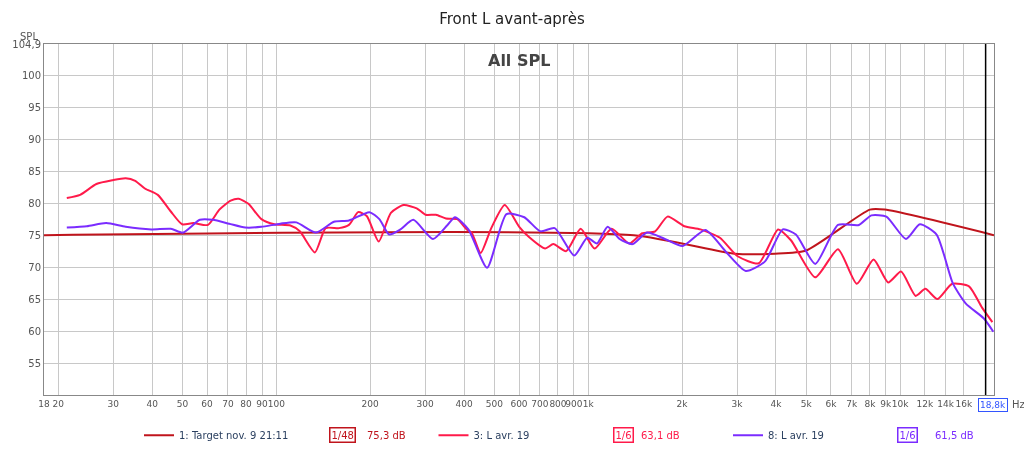 Image resolution: width=1024 pixels, height=462 pixels. I want to click on text: 61,5 dB, so click(954, 435).